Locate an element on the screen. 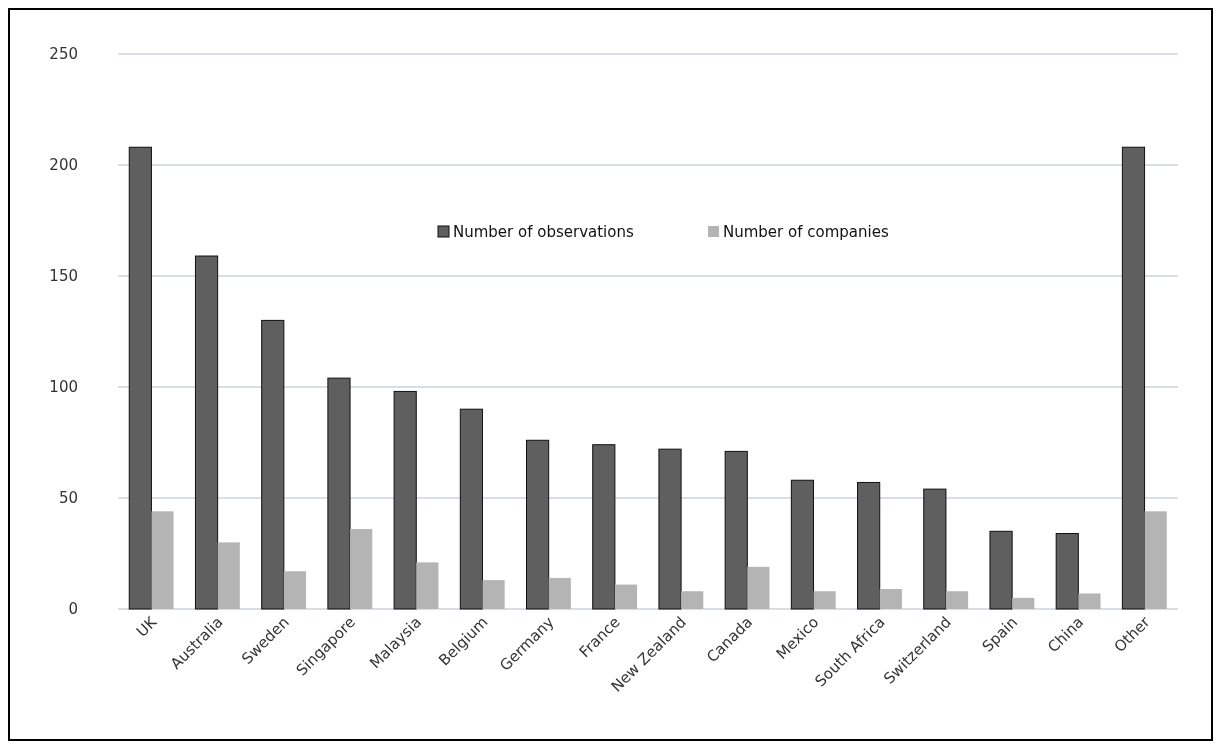  legend-label: Number of observations is located at coordinates (543, 232).